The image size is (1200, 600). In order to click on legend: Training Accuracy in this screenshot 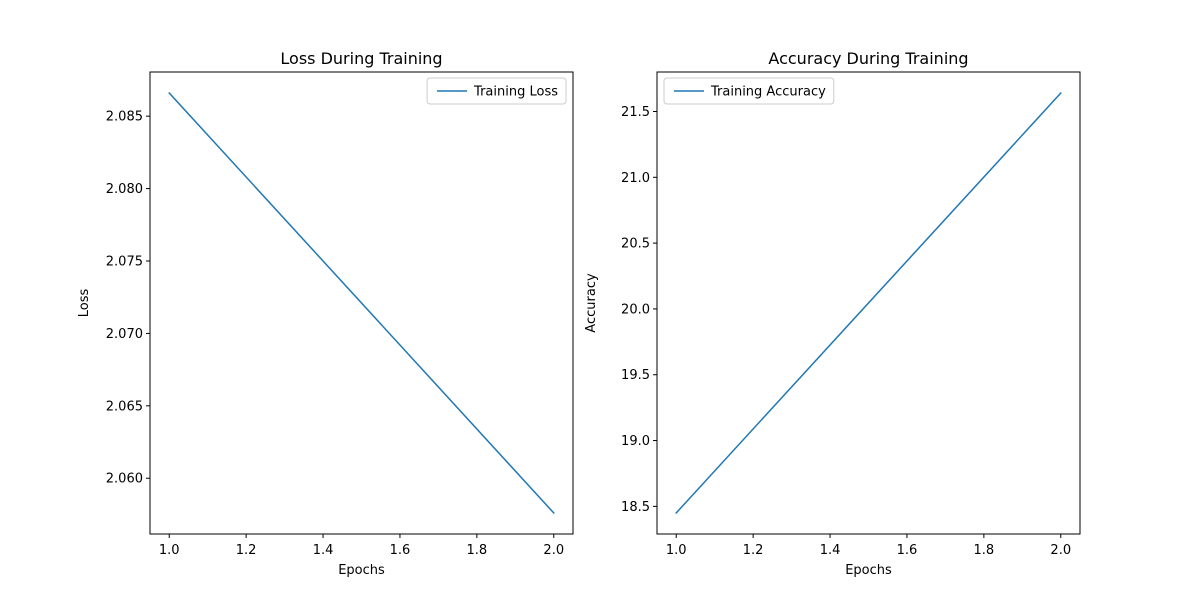, I will do `click(749, 91)`.